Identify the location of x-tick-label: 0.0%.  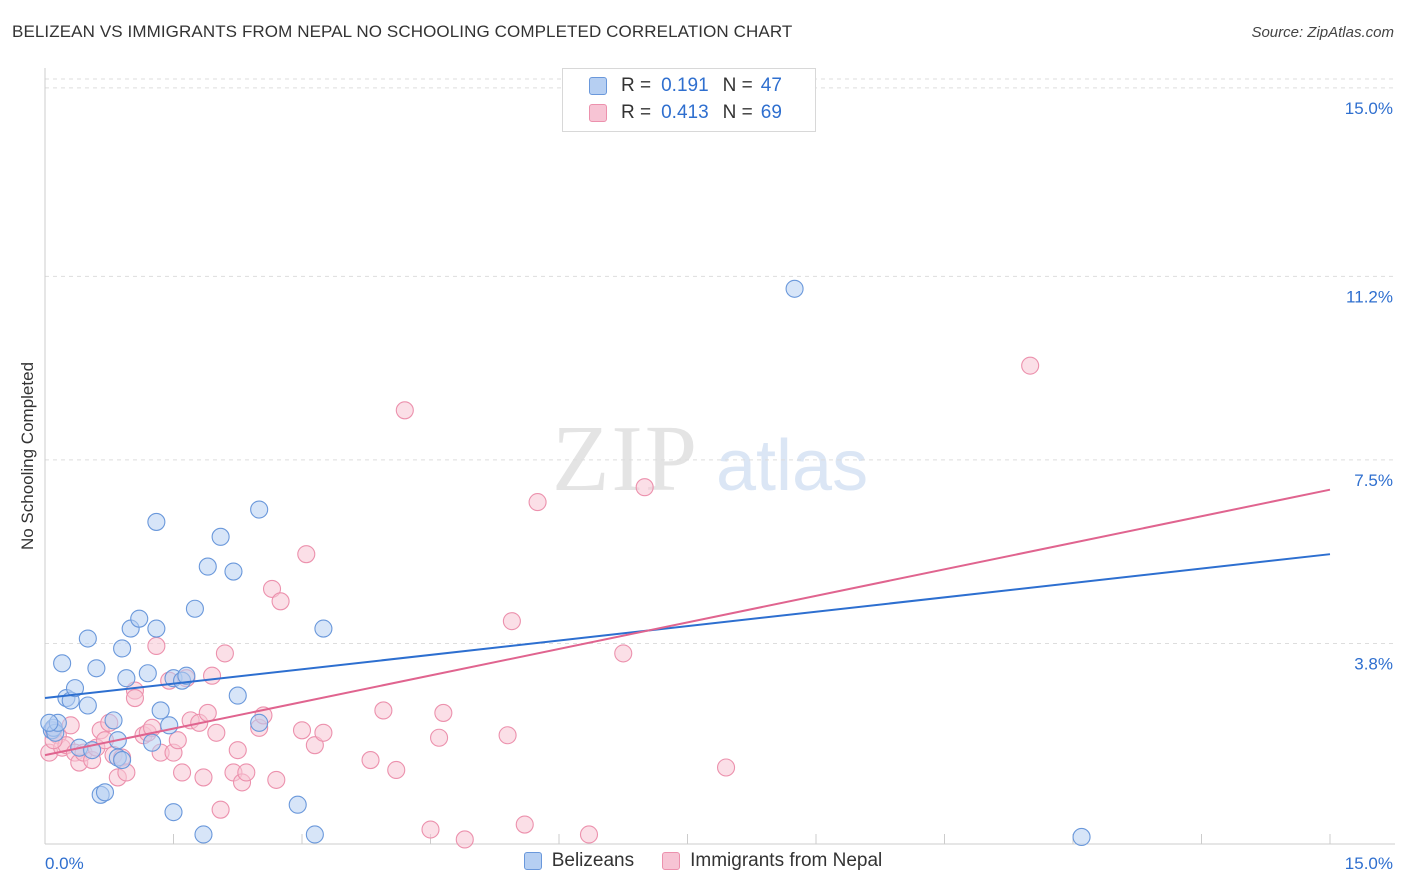
(64, 863).